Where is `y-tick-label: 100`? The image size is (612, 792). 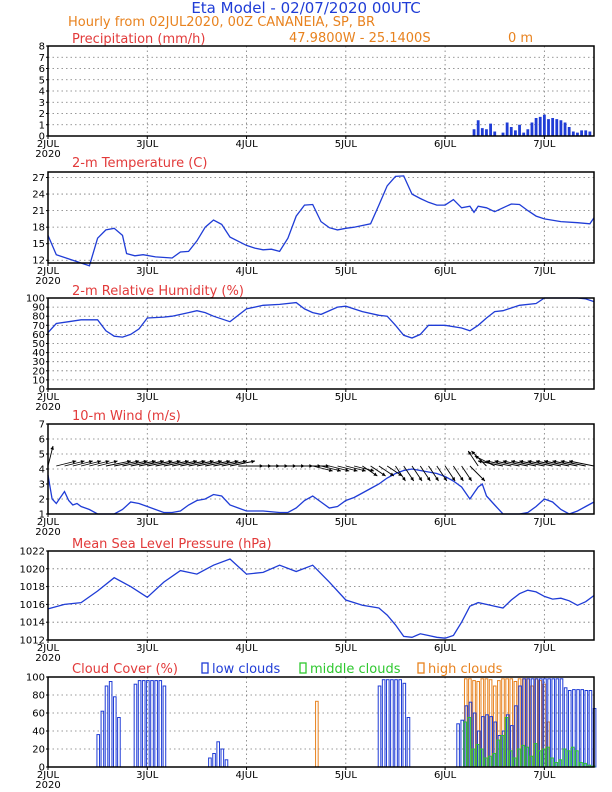 y-tick-label: 100 is located at coordinates (35, 678).